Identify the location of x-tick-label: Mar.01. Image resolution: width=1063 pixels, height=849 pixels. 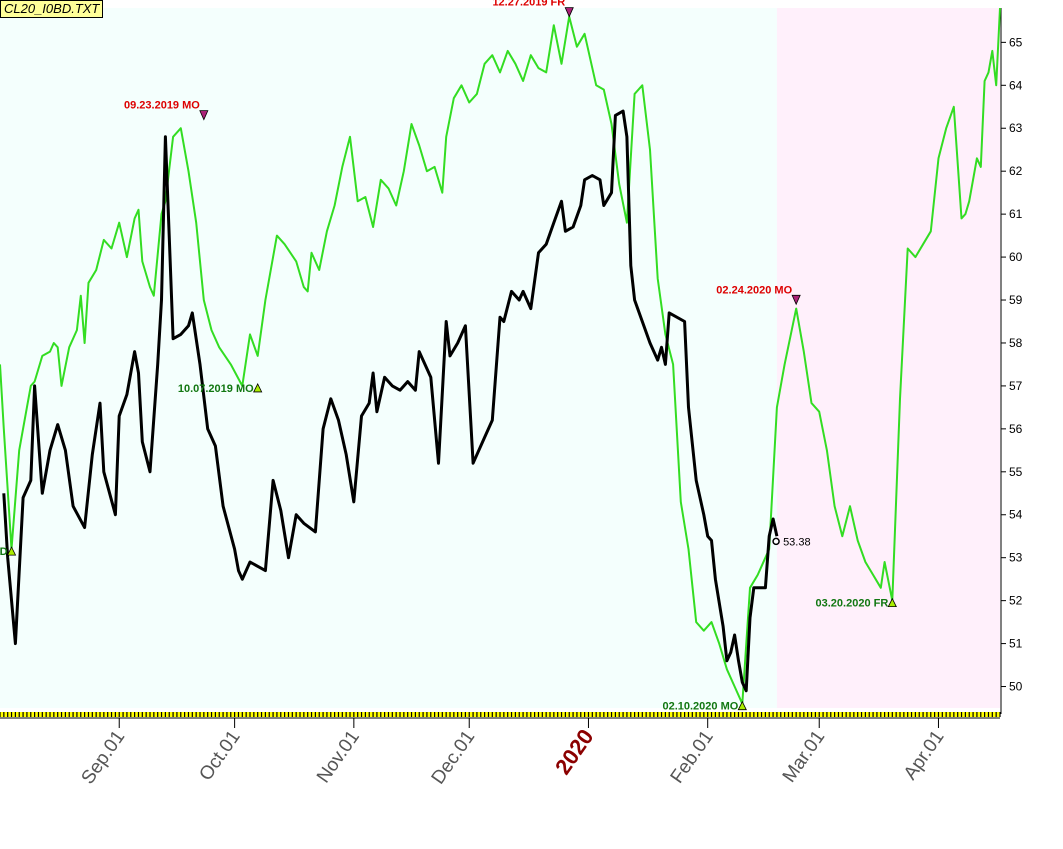
(804, 757).